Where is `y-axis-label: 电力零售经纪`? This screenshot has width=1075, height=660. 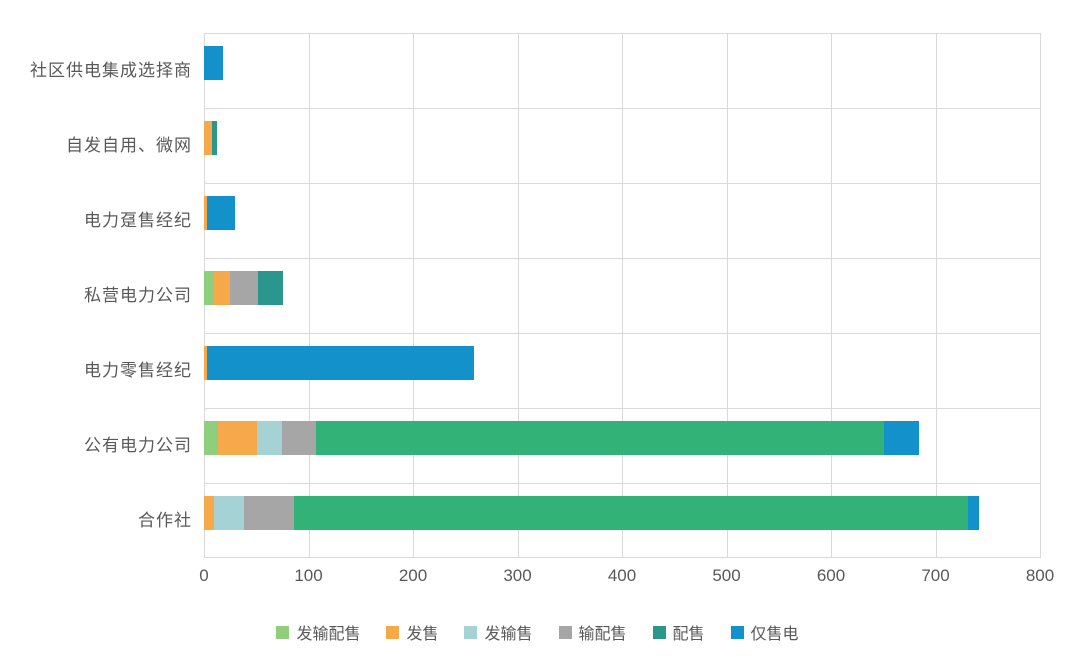
y-axis-label: 电力零售经纪 is located at coordinates (138, 370).